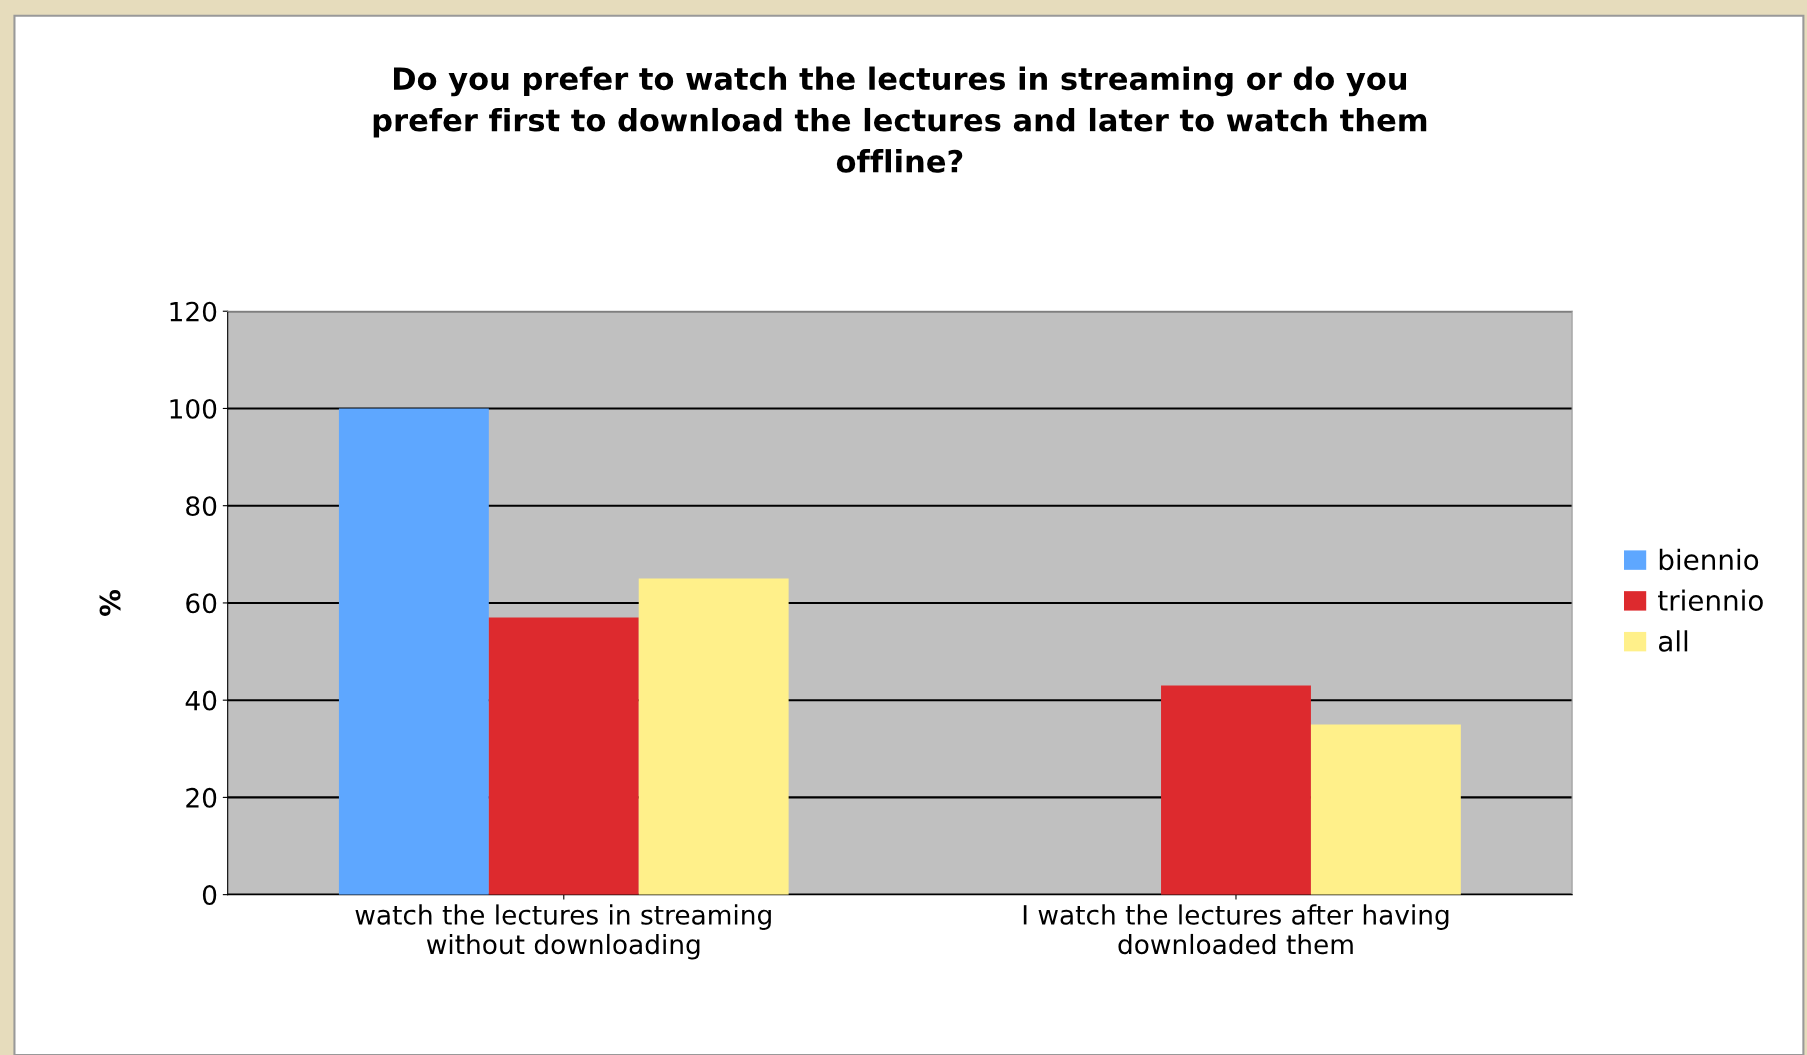 Image resolution: width=1807 pixels, height=1055 pixels. Describe the element at coordinates (193, 311) in the screenshot. I see `y-tick-label: 120` at that location.